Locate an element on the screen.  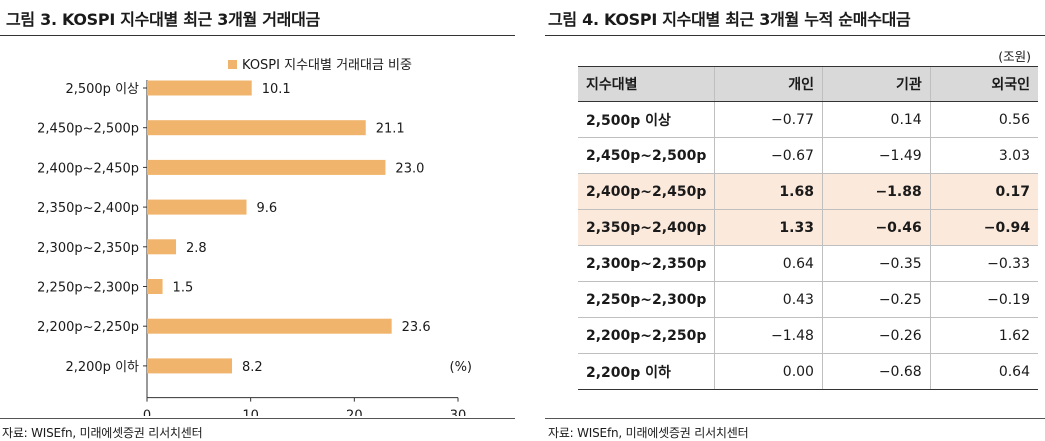
cell-institution: −1.88 is located at coordinates (876, 191).